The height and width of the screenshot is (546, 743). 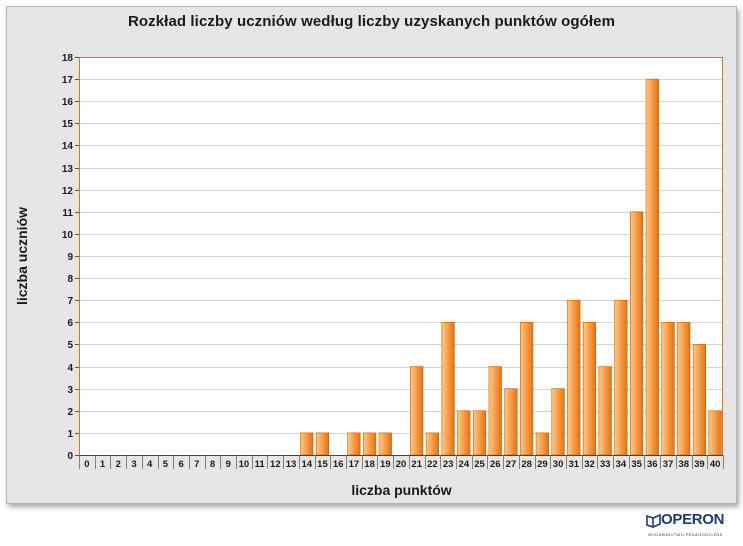 What do you see at coordinates (573, 464) in the screenshot?
I see `x-tick-label: 31` at bounding box center [573, 464].